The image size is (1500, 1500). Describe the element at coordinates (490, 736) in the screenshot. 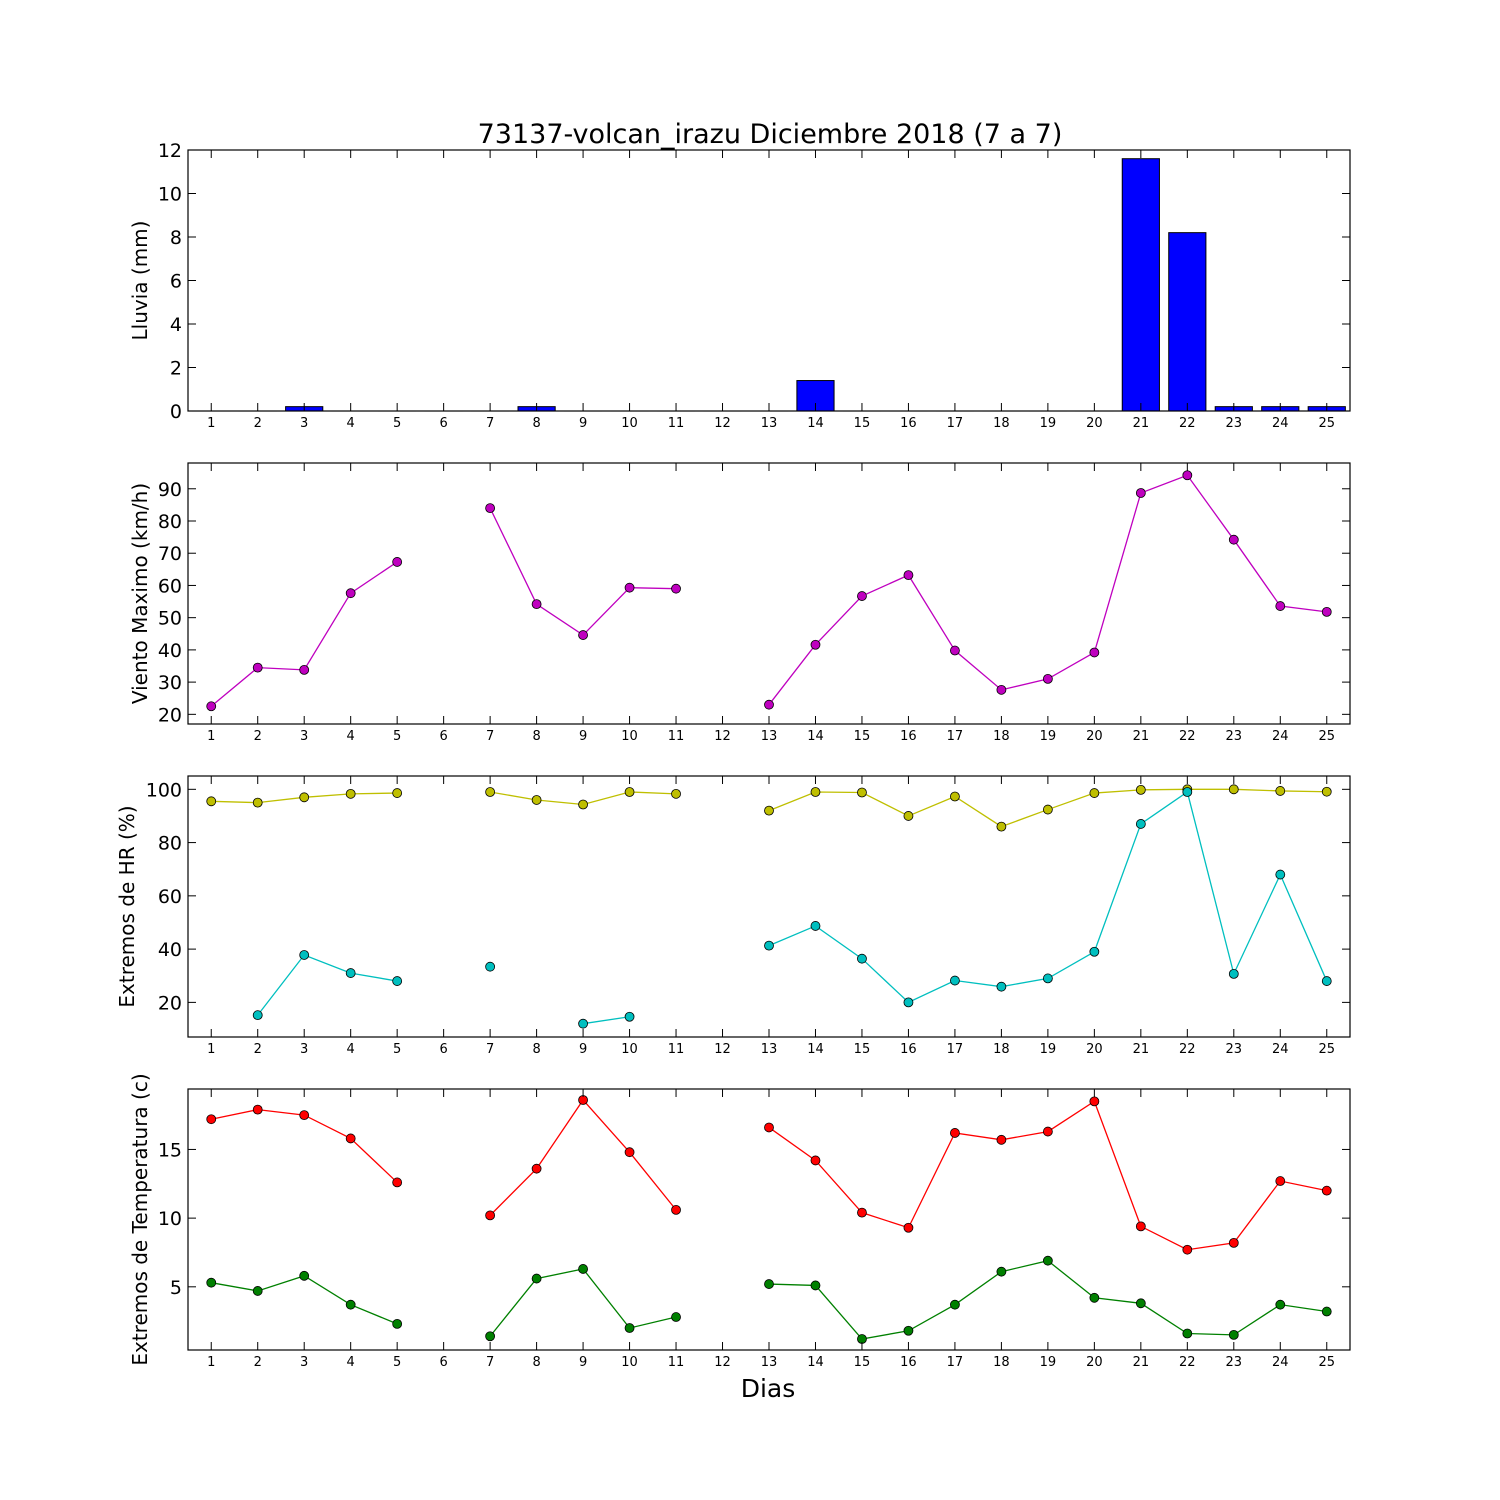

I see `x-tick-label: 7` at that location.